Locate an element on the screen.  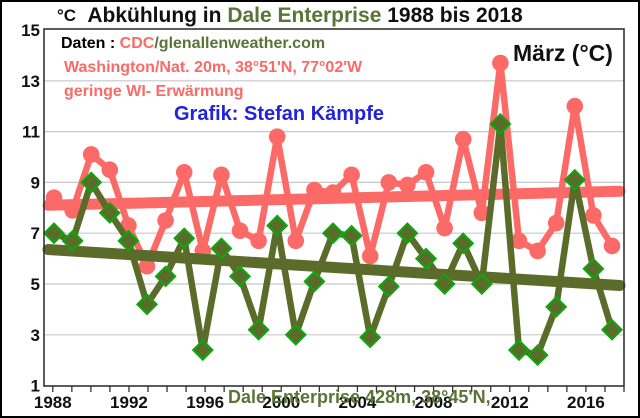
y-label-1: 1 is located at coordinates (35, 386).